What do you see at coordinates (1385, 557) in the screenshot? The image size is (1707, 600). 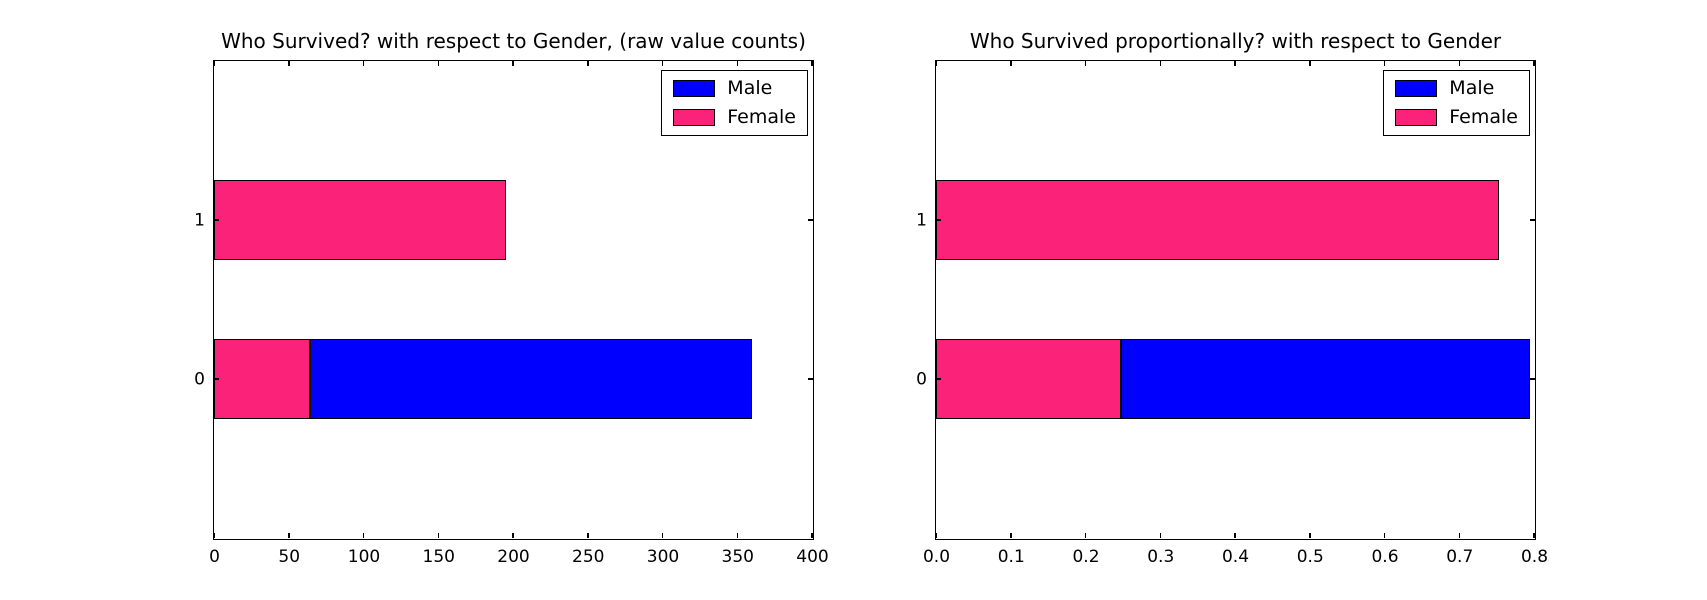 I see `x-tick-label: 0.6` at bounding box center [1385, 557].